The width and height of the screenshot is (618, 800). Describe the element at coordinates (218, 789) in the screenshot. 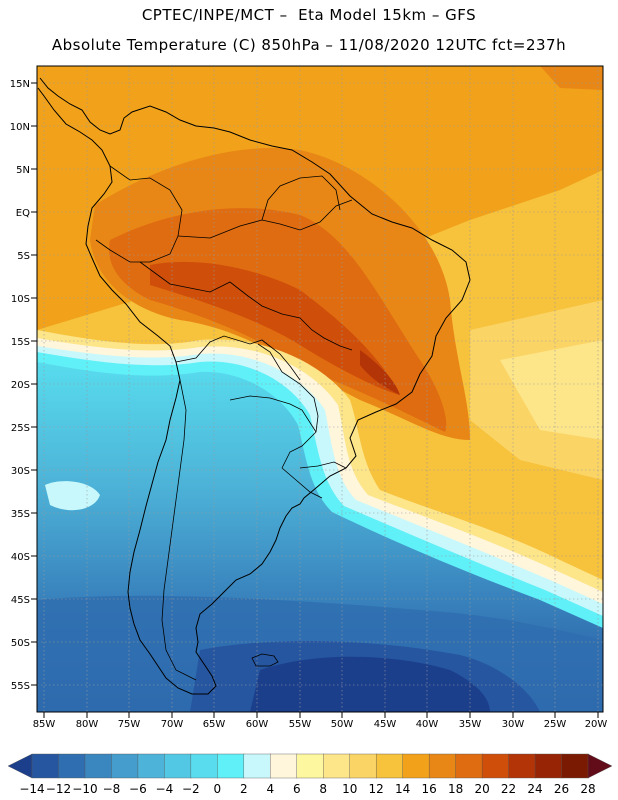

I see `colorbar-label: 0` at that location.